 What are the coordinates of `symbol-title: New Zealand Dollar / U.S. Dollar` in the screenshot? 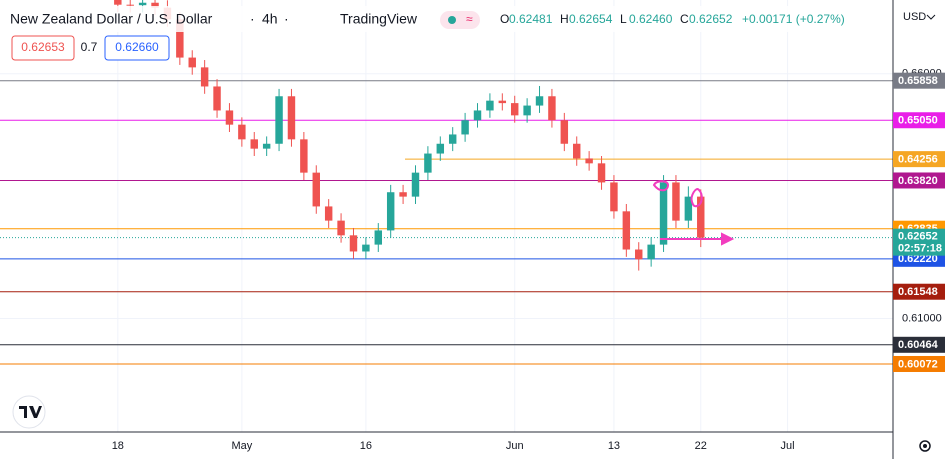 It's located at (111, 19).